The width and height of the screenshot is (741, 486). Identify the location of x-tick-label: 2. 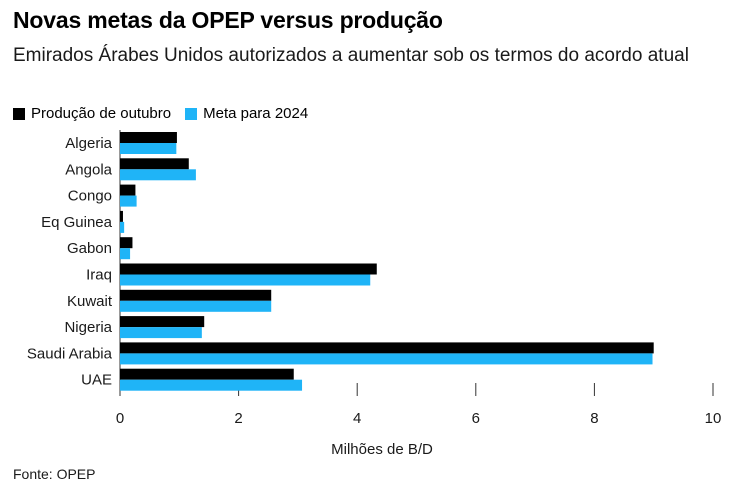
(238, 418).